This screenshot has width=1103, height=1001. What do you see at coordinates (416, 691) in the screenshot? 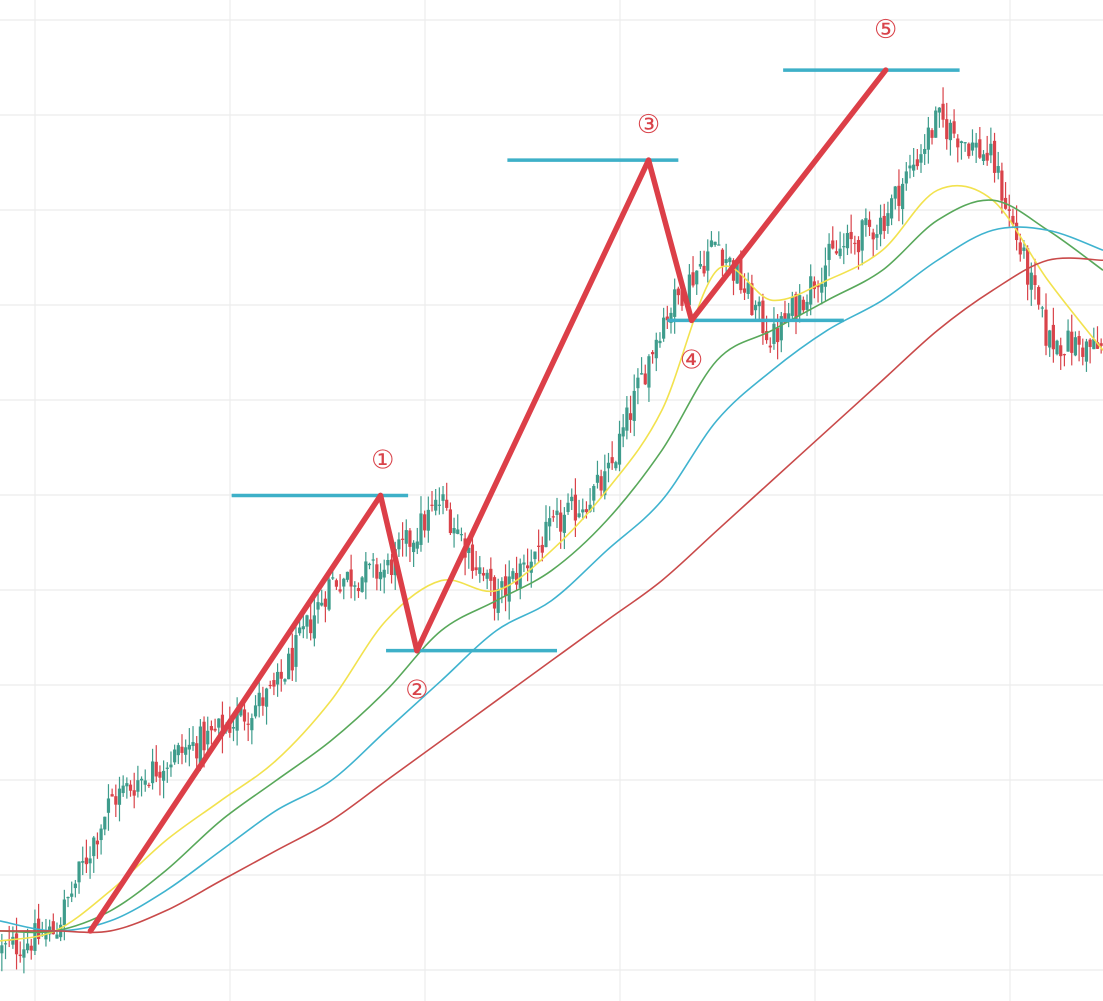
I see `wave-label-2: ②` at bounding box center [416, 691].